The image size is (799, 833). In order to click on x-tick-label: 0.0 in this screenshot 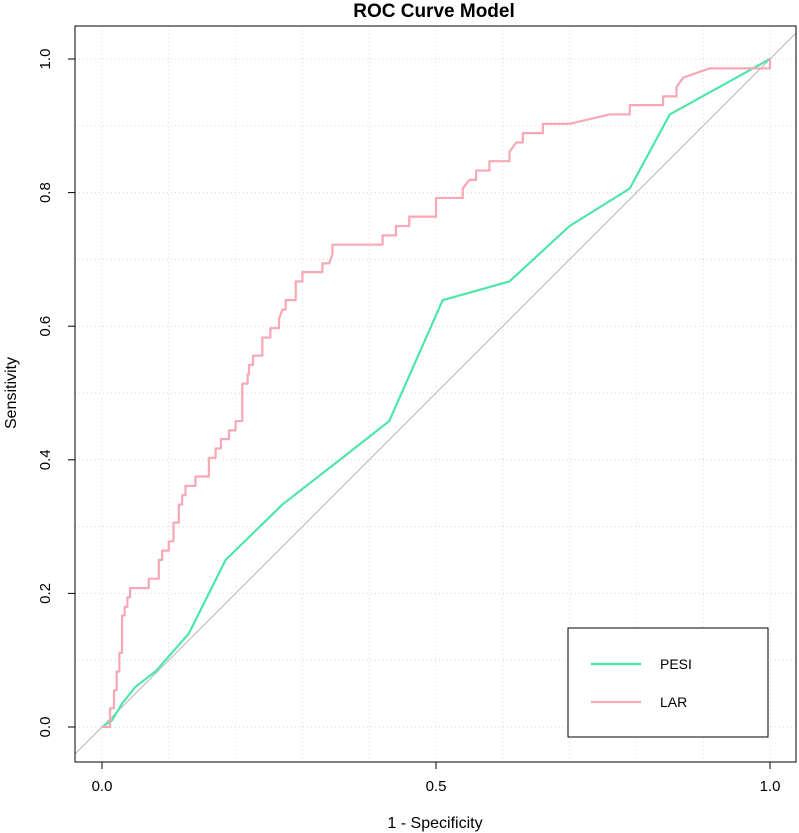, I will do `click(102, 786)`.